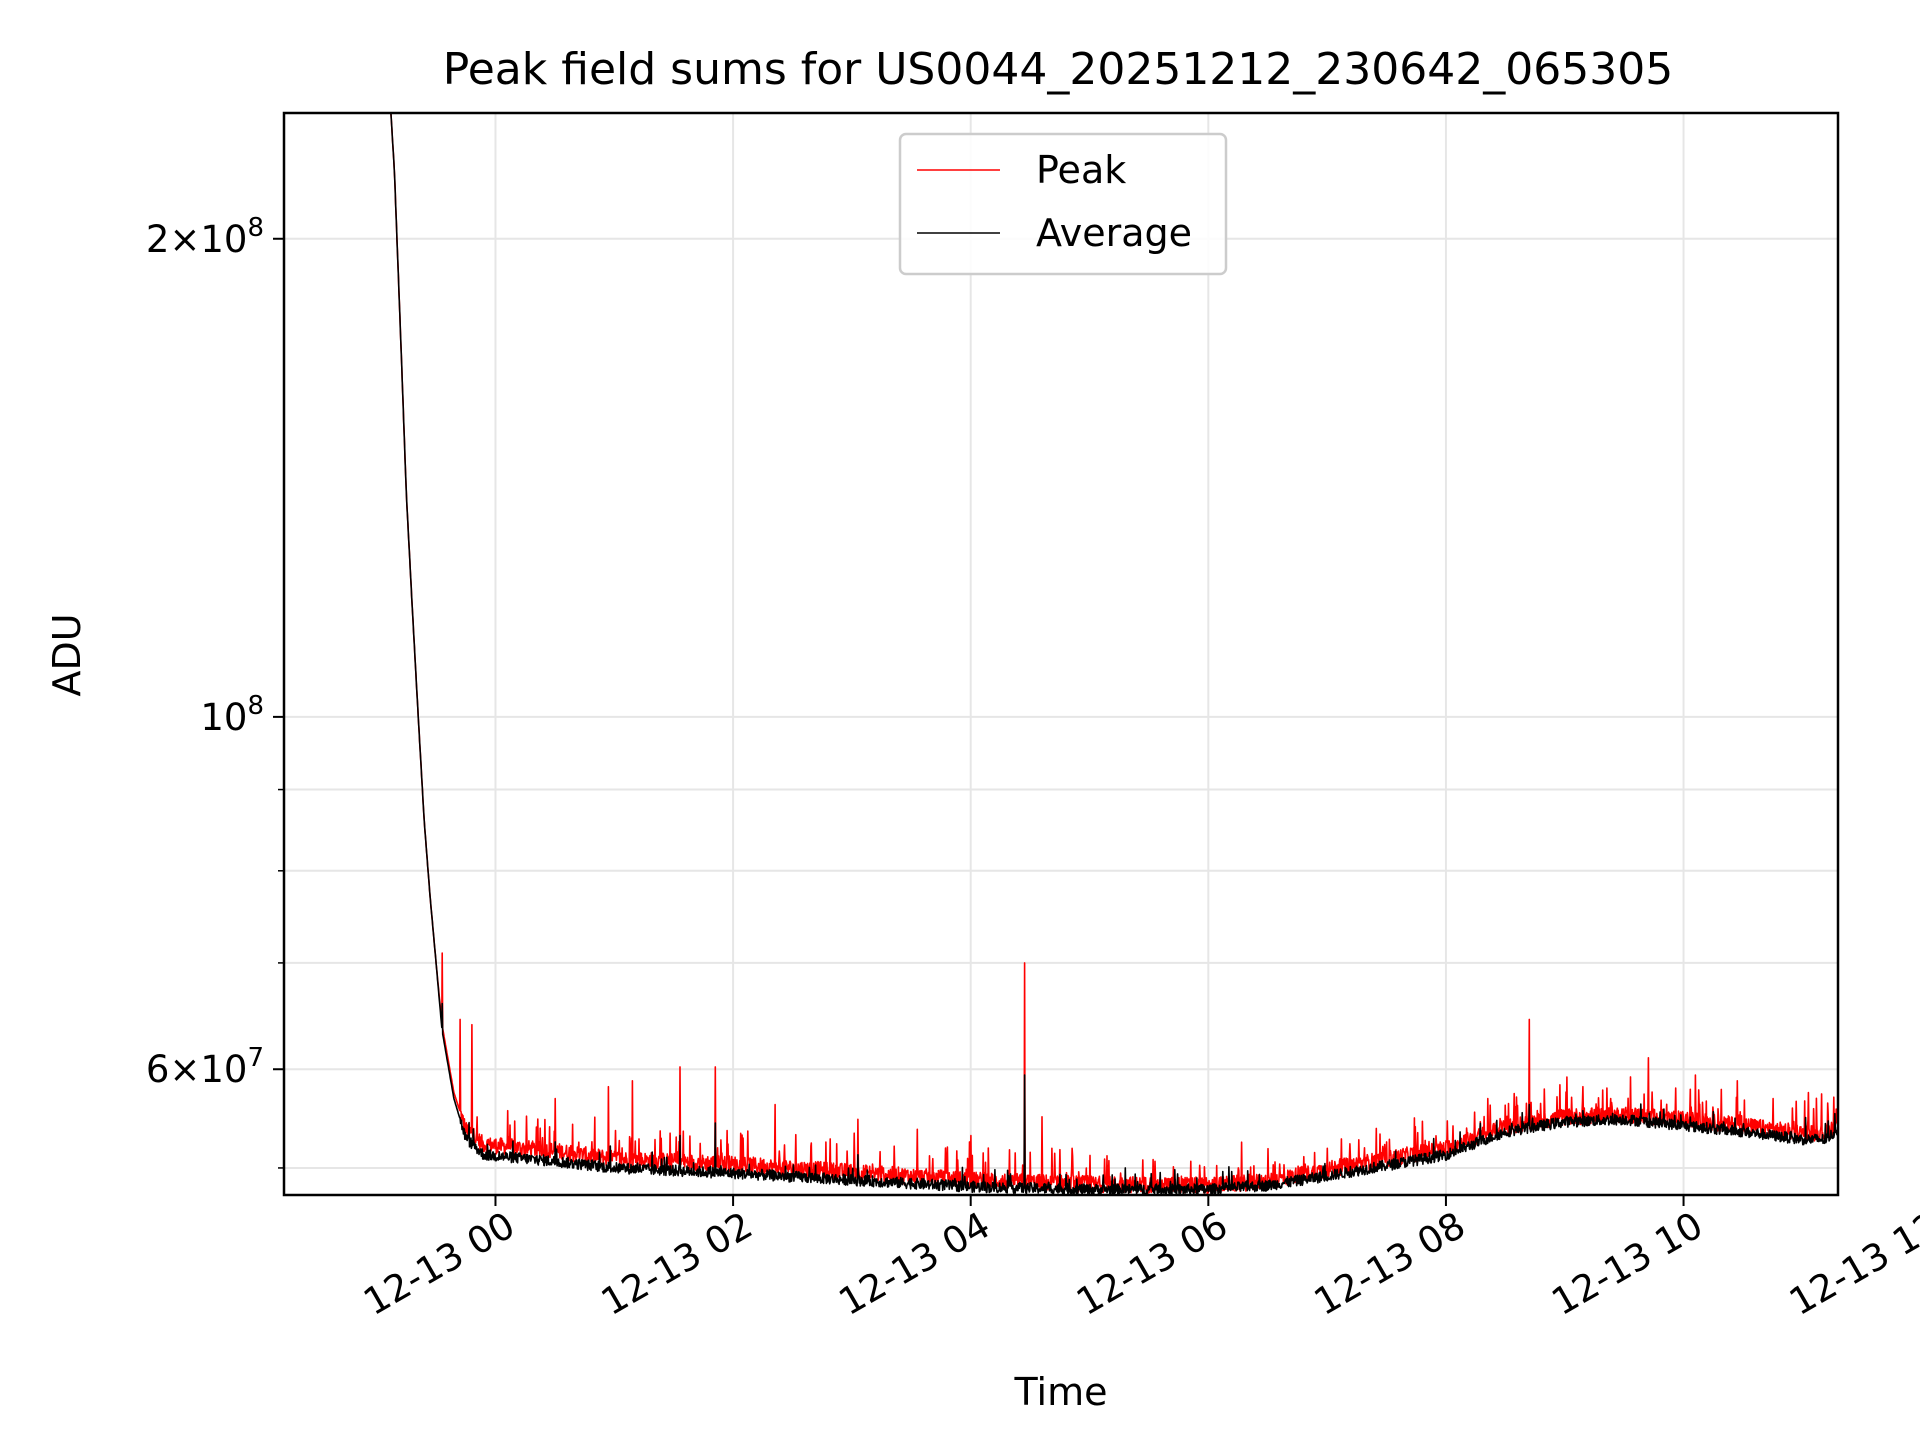 The width and height of the screenshot is (1920, 1440). What do you see at coordinates (1061, 1392) in the screenshot?
I see `x-axis-label: Time` at bounding box center [1061, 1392].